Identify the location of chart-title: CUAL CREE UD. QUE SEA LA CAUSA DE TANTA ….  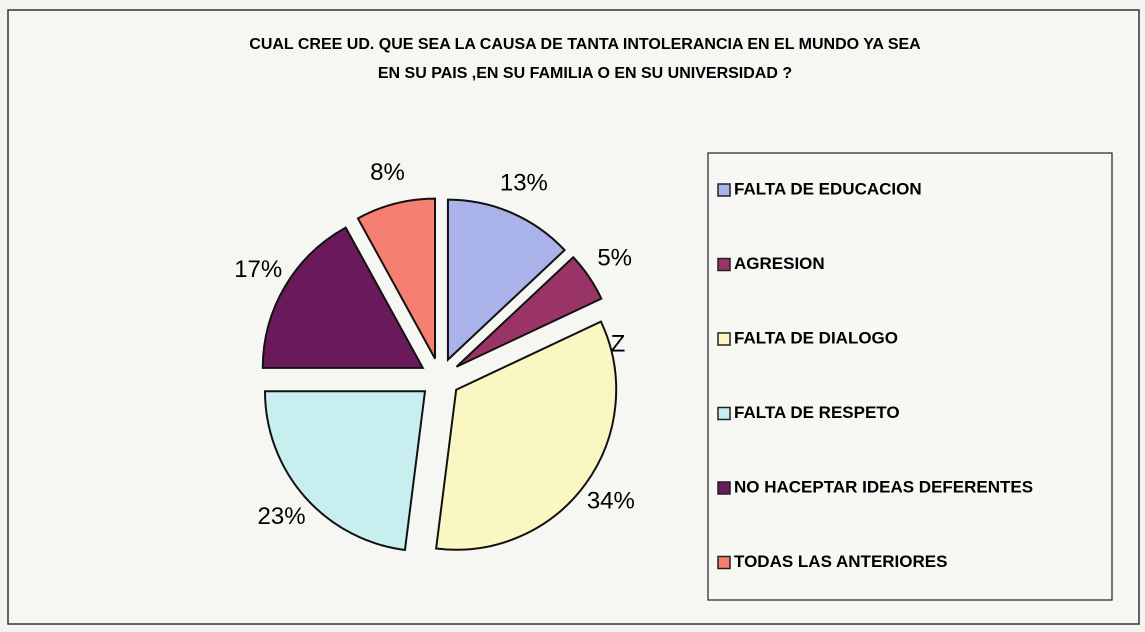
(585, 44).